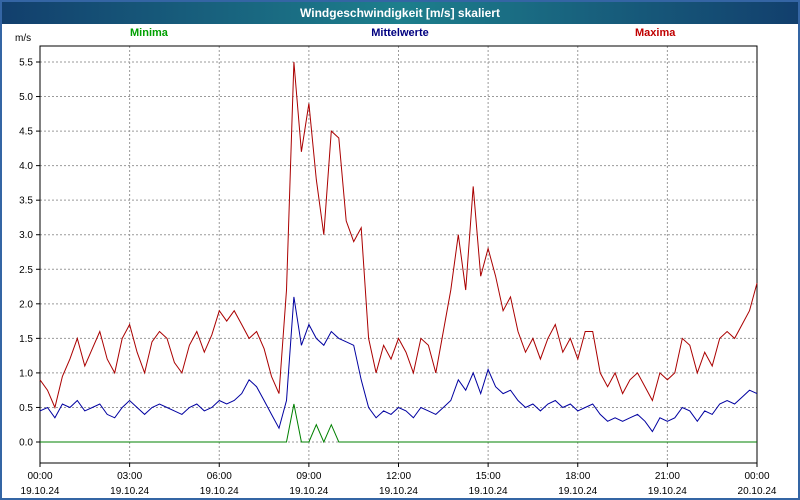 The height and width of the screenshot is (500, 800). I want to click on svg-text: 06:00, so click(219, 476).